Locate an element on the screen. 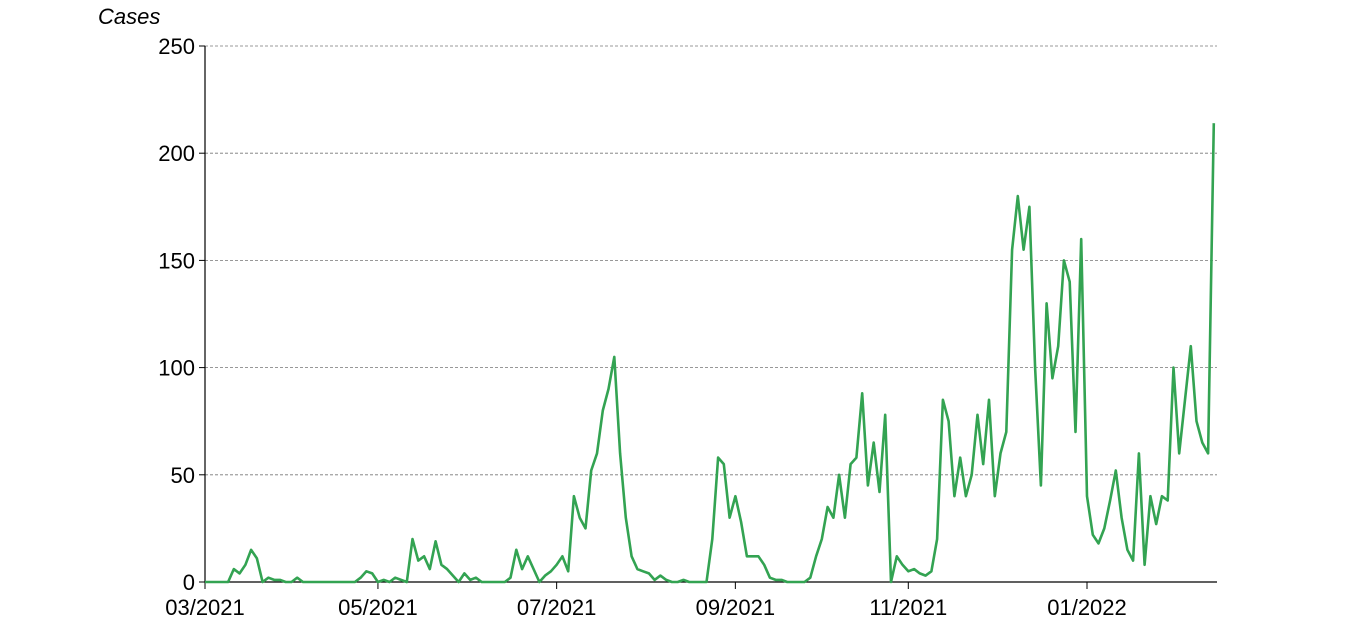 This screenshot has width=1372, height=634. x-tick-label: 01/2022 is located at coordinates (1087, 607).